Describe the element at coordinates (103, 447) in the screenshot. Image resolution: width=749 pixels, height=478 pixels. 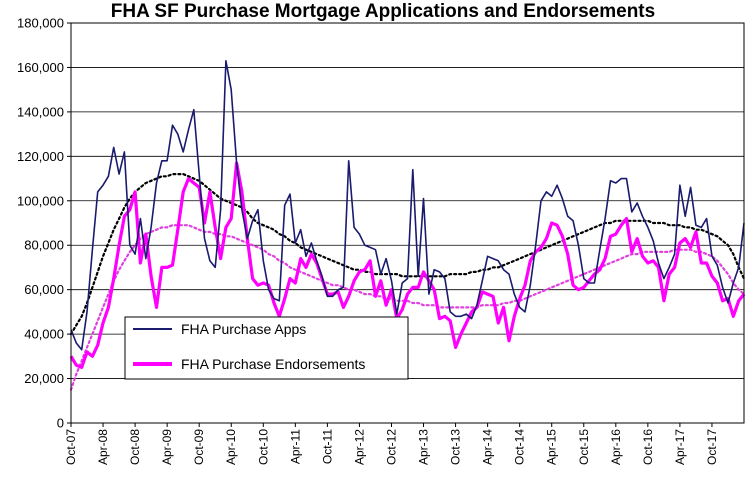
I see `x-tick-label: Apr-08` at that location.